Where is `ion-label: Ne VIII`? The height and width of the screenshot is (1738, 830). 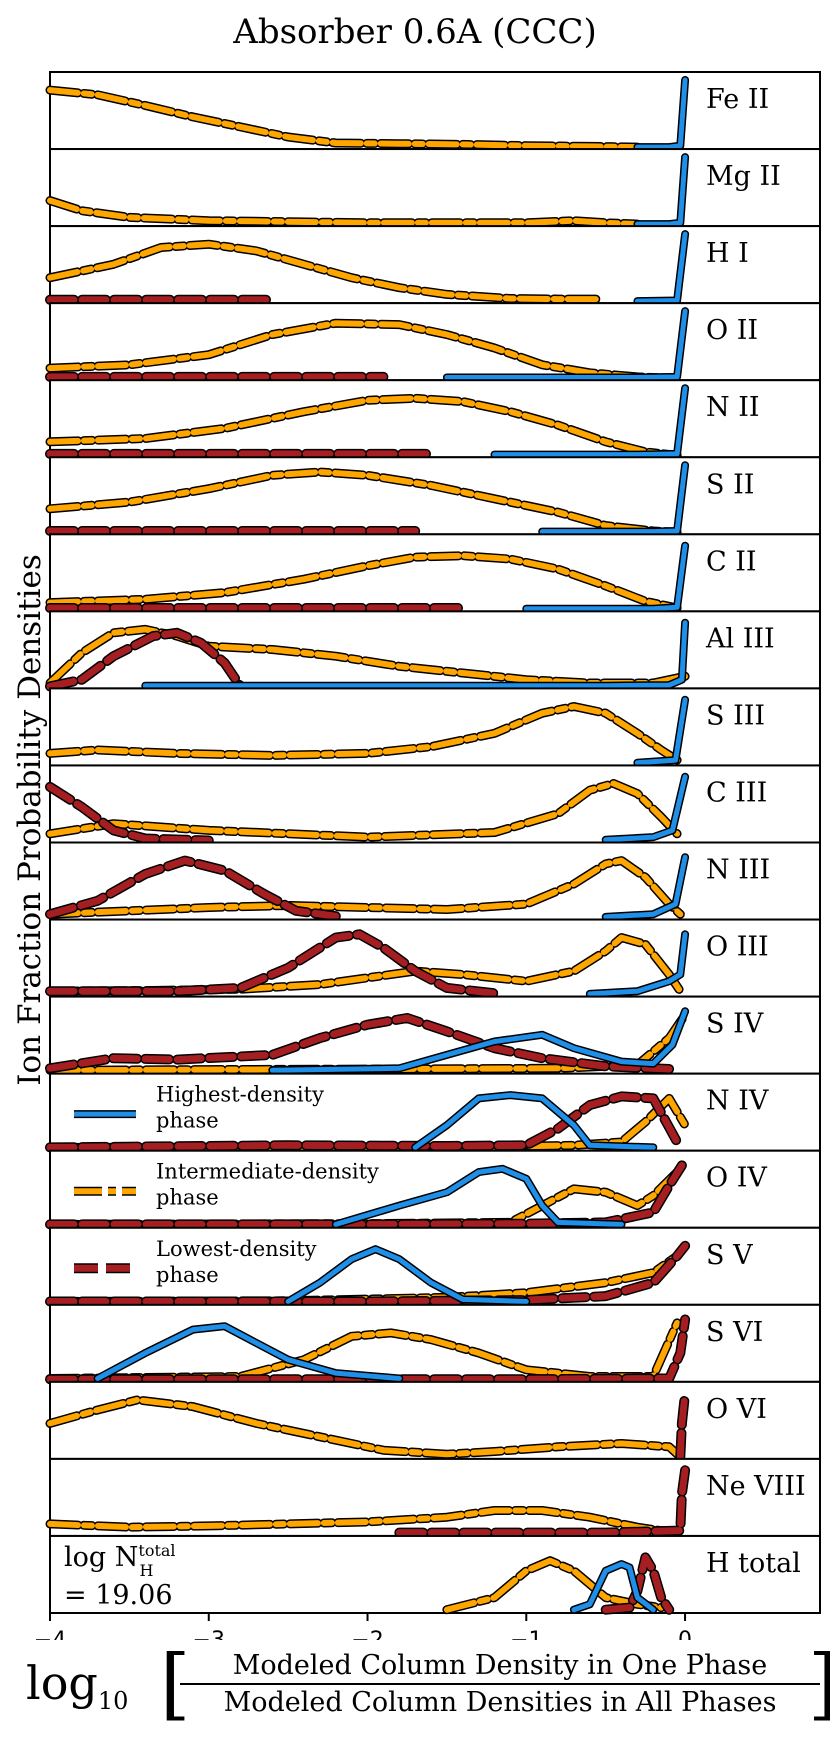 ion-label: Ne VIII is located at coordinates (756, 1486).